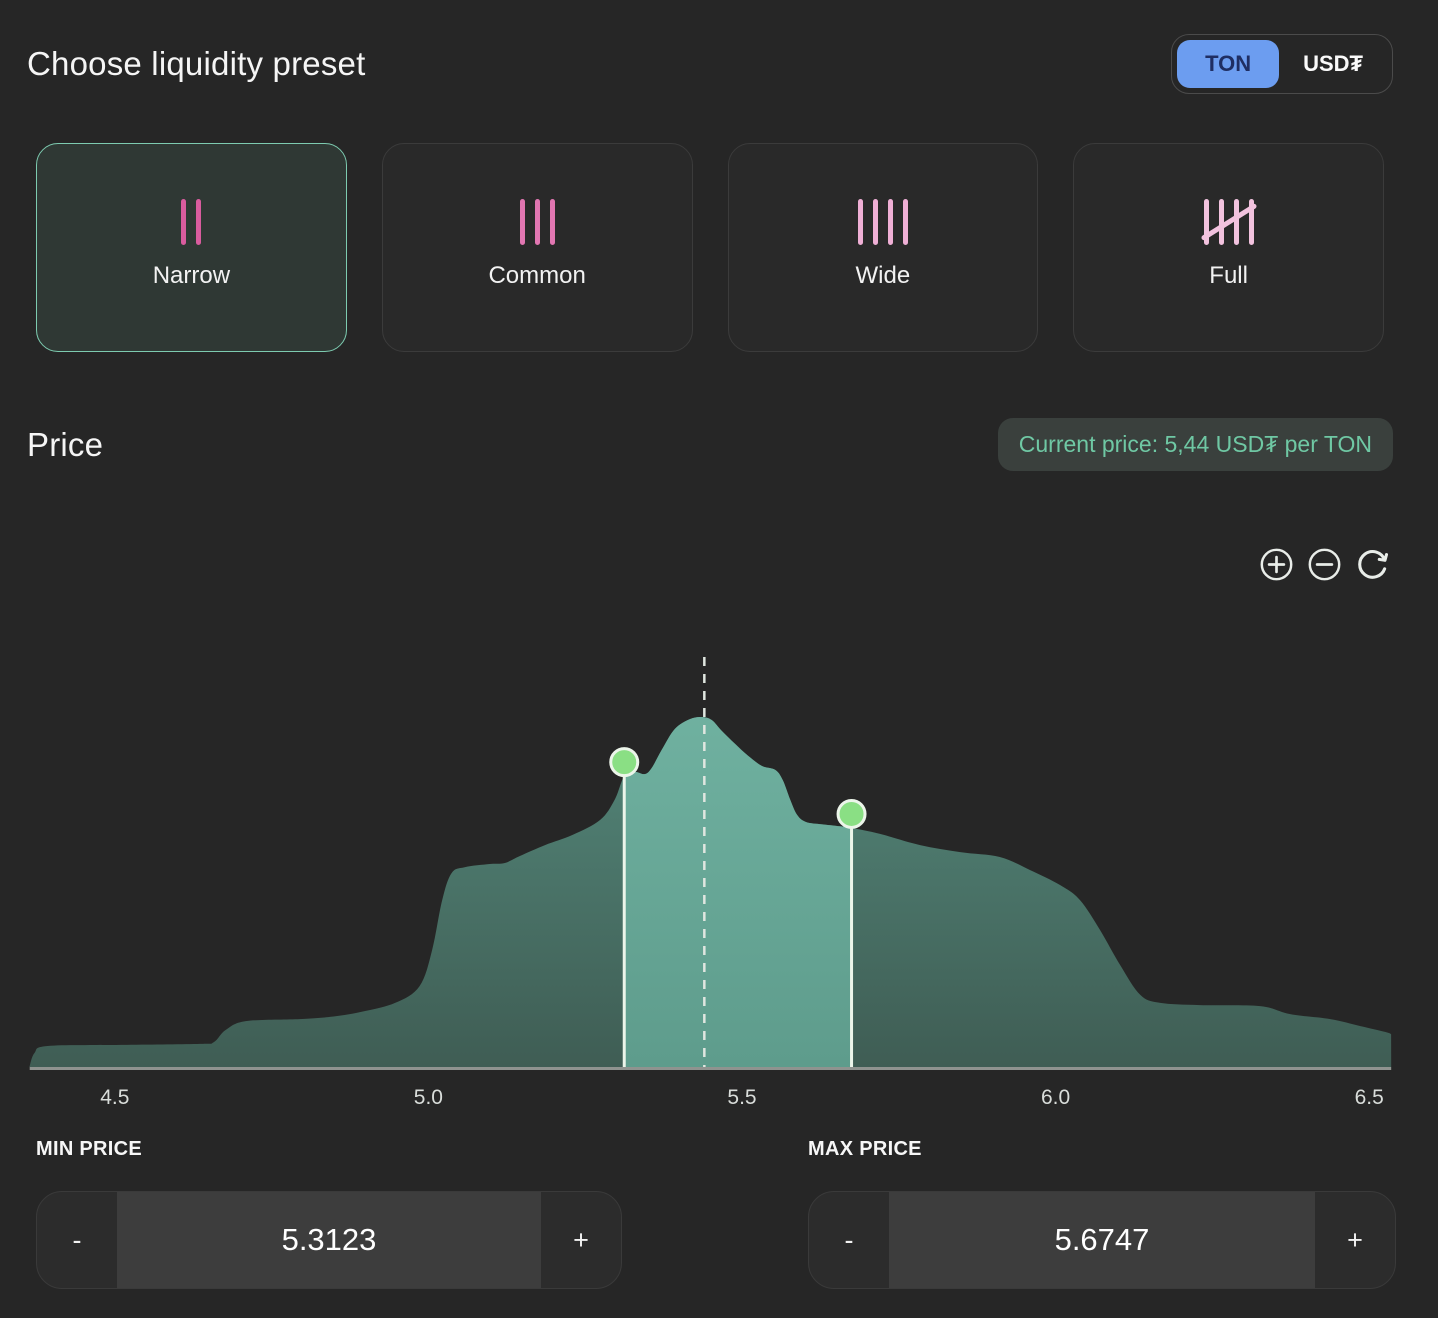 This screenshot has height=1318, width=1438. I want to click on header: Choose liquidity preset TON USD₮, so click(710, 64).